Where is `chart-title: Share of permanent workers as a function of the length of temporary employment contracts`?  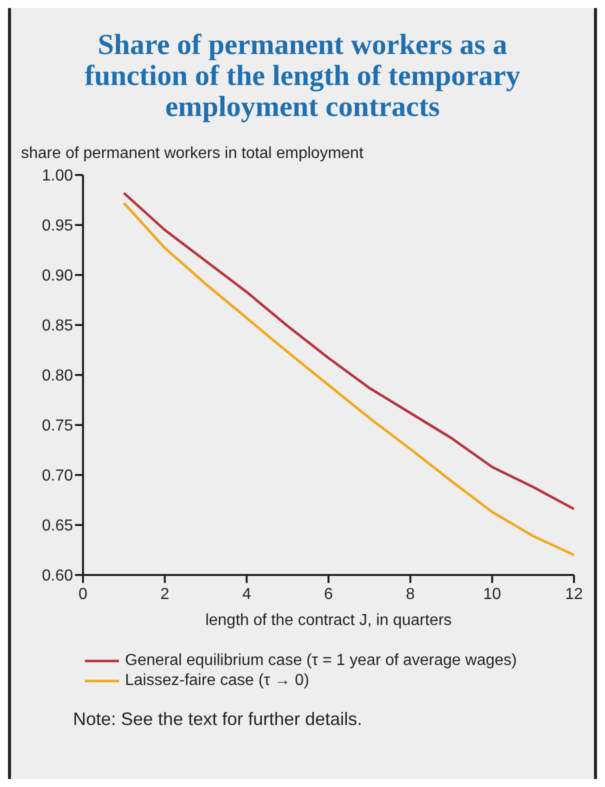
chart-title: Share of permanent workers as a function of the length of temporary employment contracts is located at coordinates (303, 76).